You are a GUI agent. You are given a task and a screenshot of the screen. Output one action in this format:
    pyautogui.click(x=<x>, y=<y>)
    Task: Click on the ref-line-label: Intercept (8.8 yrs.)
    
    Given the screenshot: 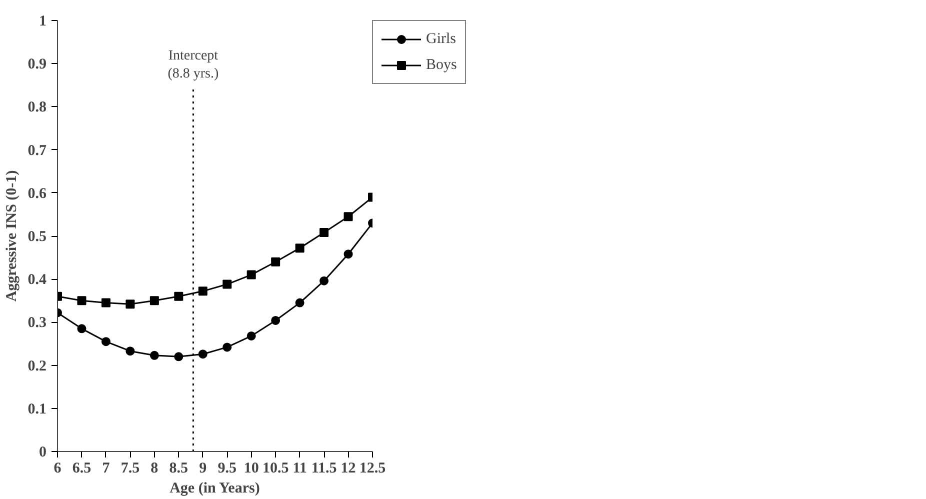 What is the action you would take?
    pyautogui.click(x=193, y=65)
    